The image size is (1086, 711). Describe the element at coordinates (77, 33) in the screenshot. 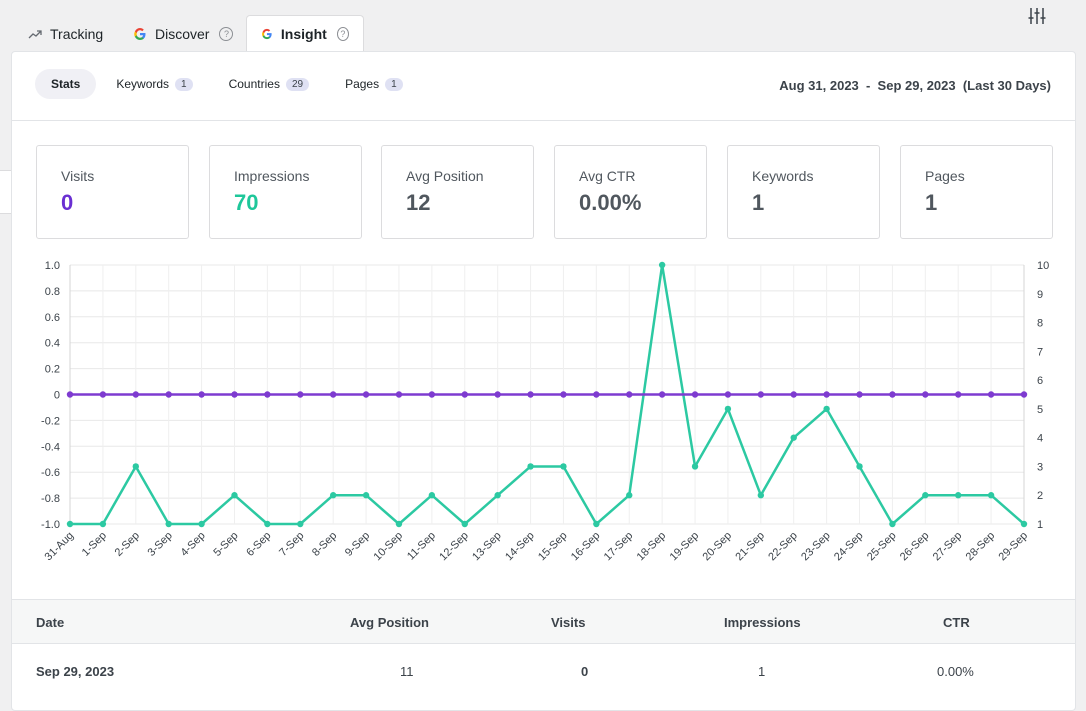

I see `tab-label: Tracking` at that location.